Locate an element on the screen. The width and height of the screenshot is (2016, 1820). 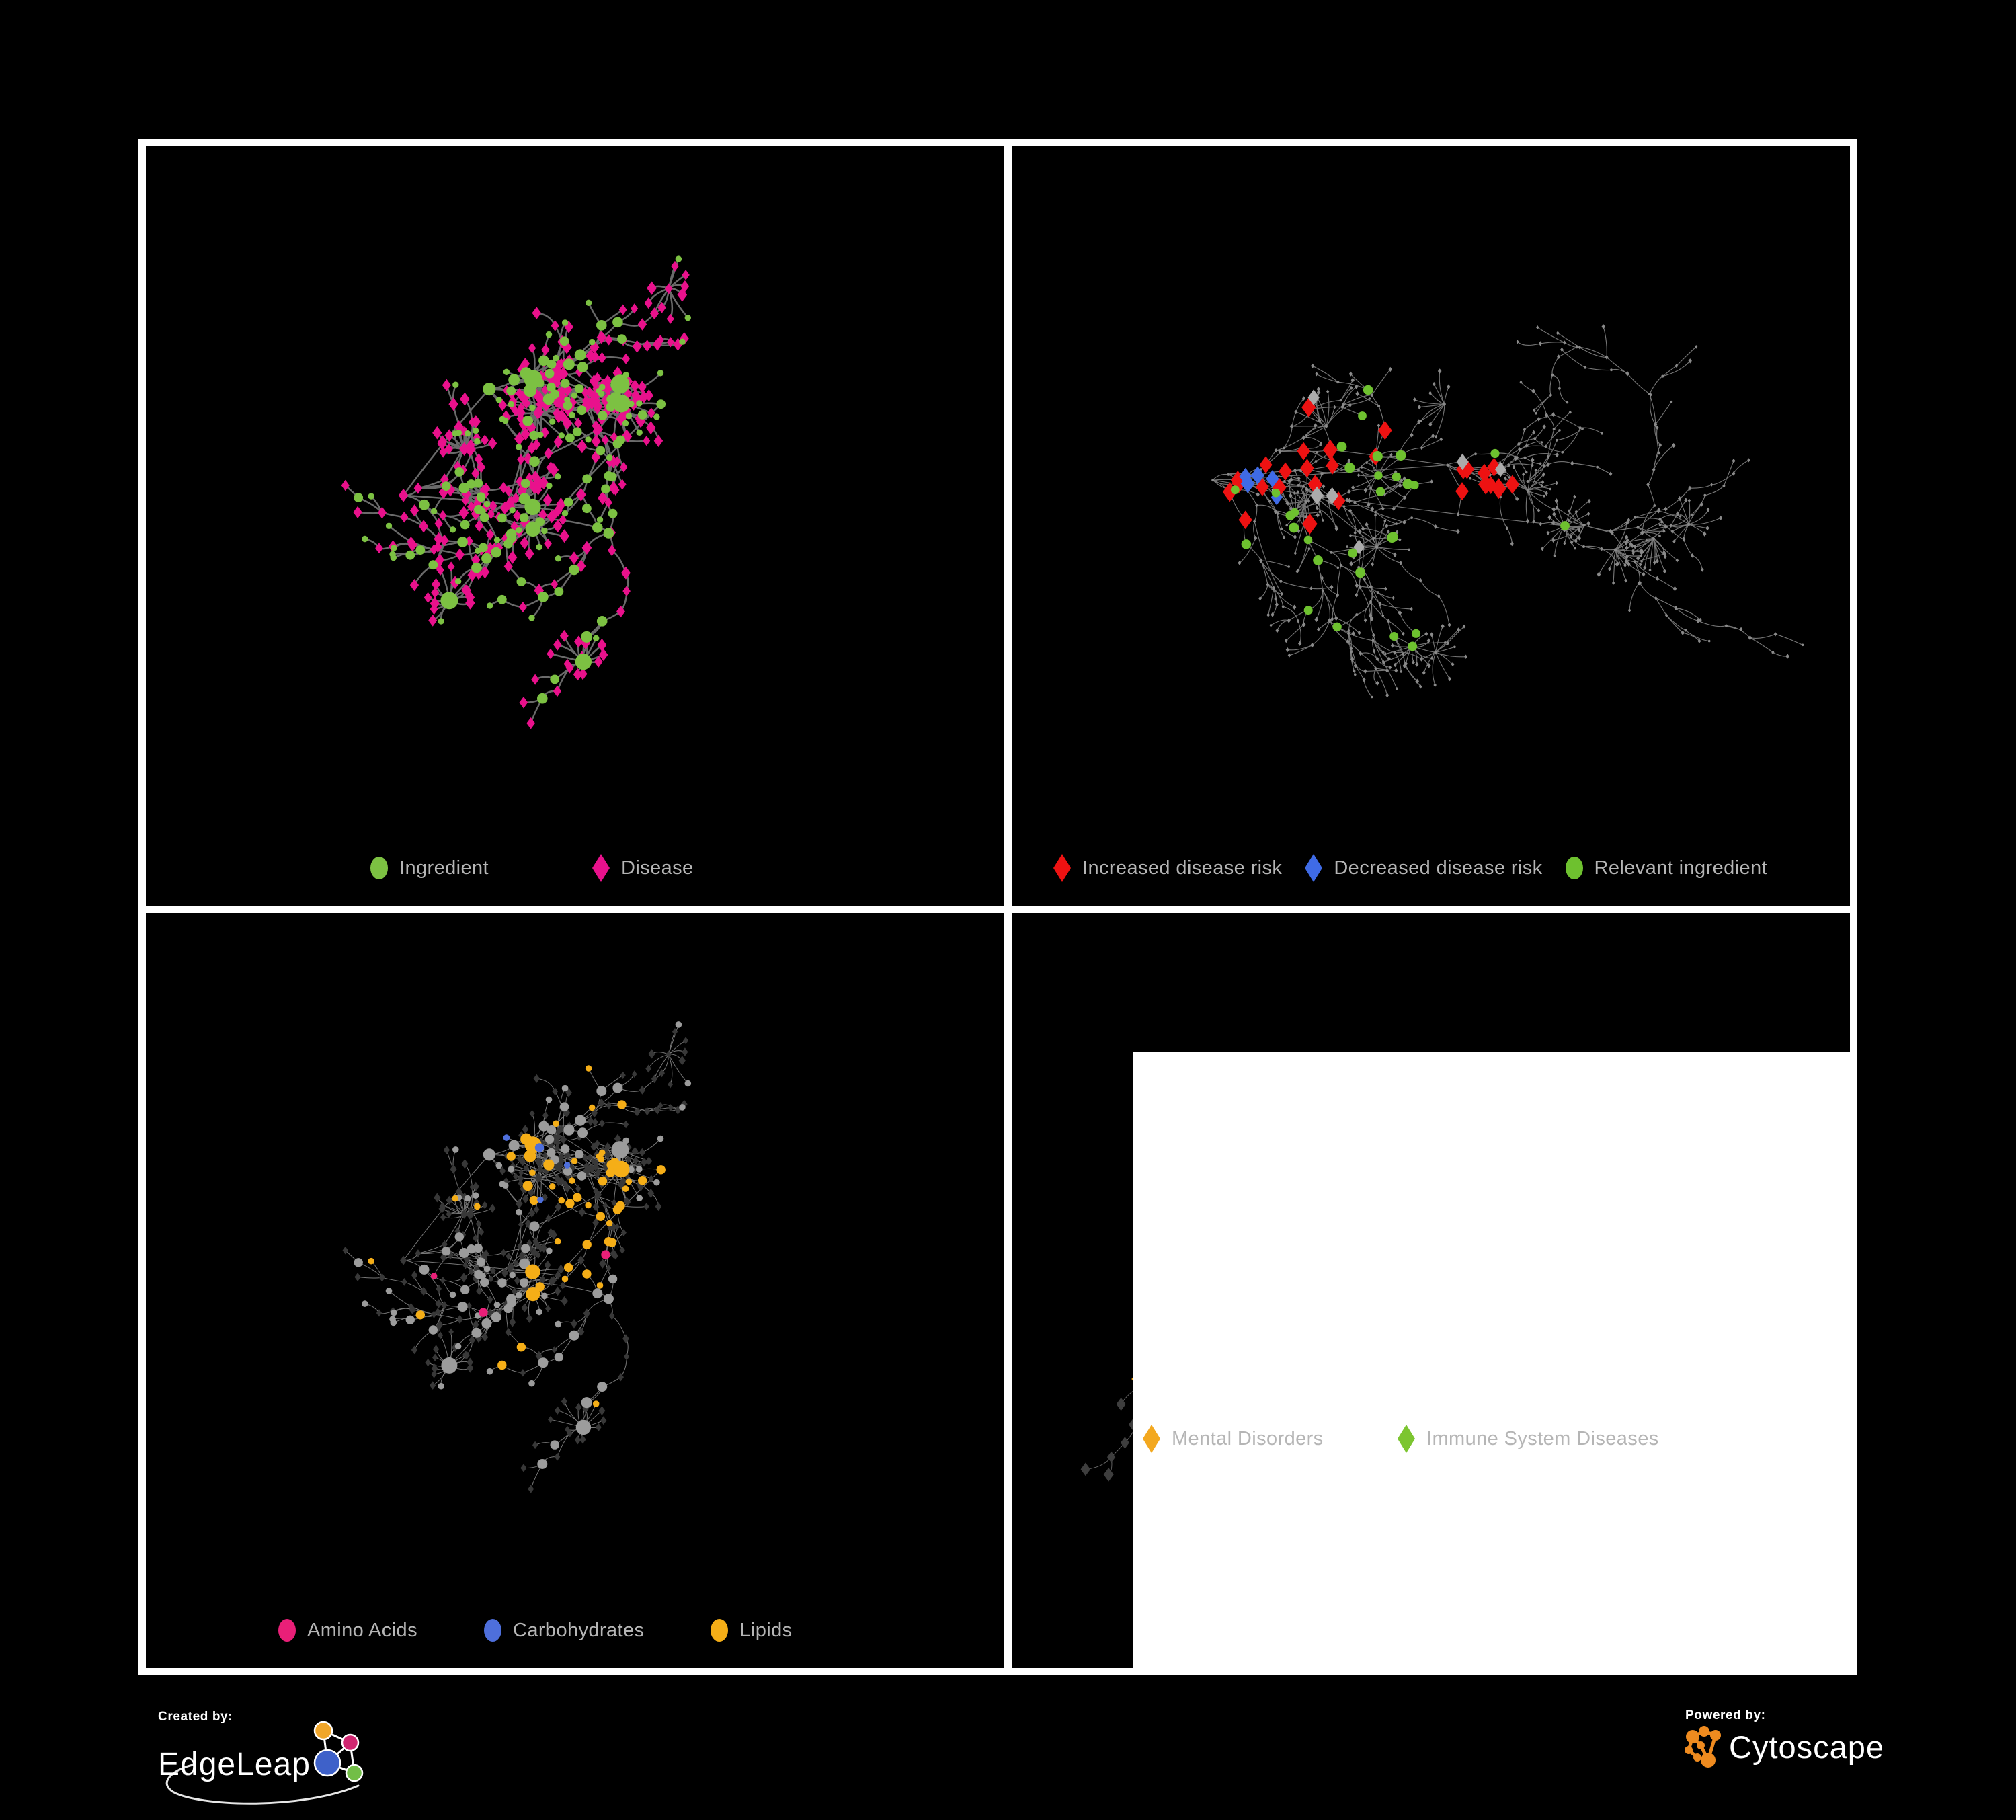
legend-item-relevant-ingredient: Relevant ingredient is located at coordinates (1665, 868).